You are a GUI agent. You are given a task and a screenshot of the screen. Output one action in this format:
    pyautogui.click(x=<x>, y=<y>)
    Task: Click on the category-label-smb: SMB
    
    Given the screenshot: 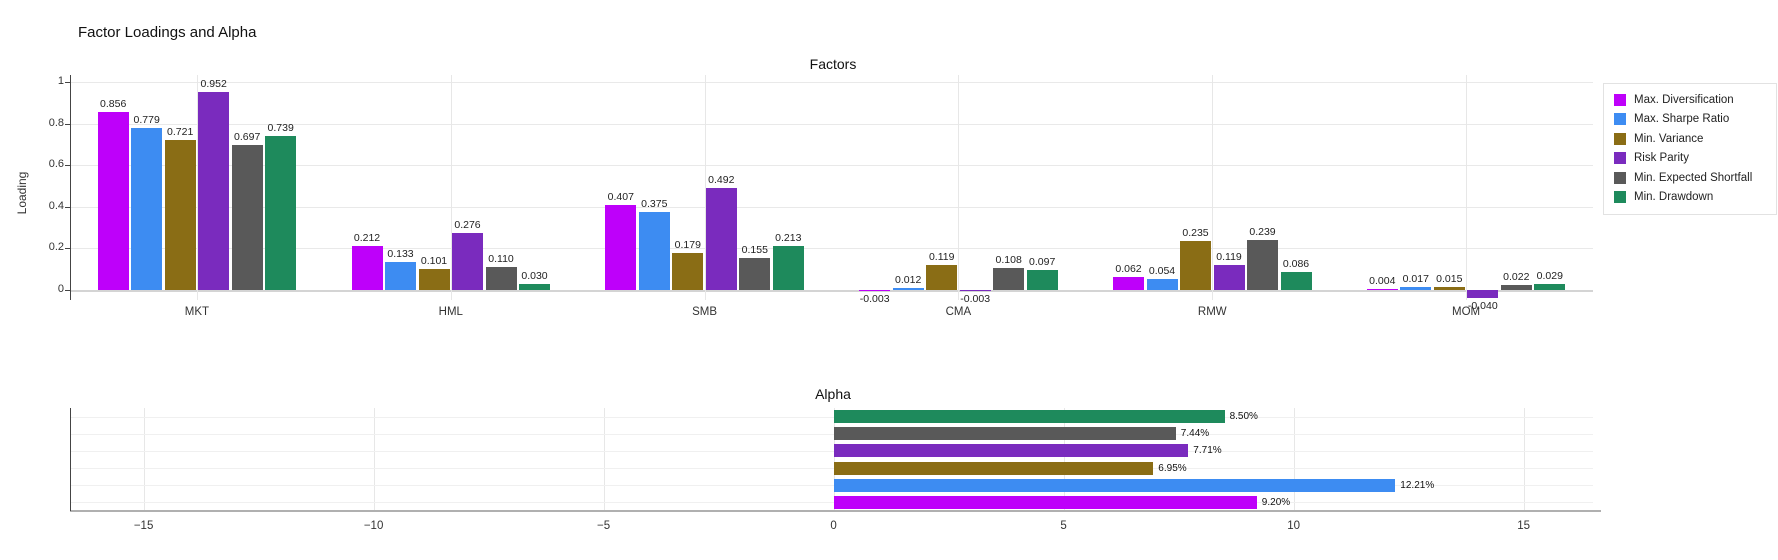 What is the action you would take?
    pyautogui.click(x=705, y=312)
    